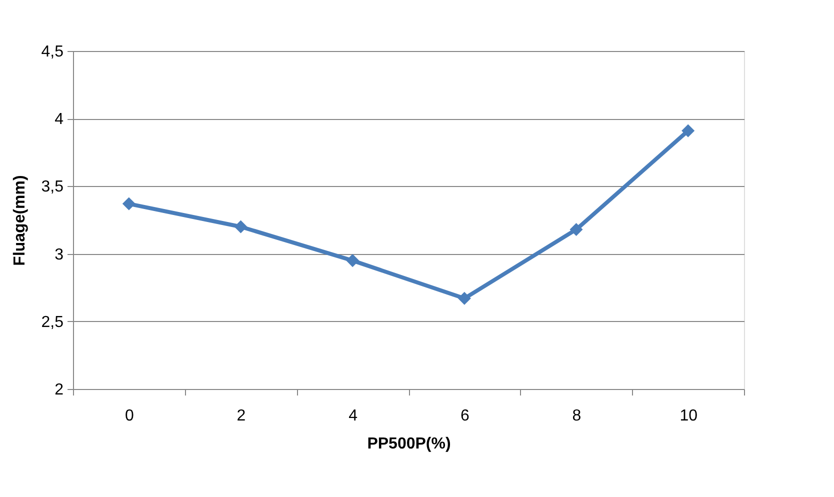 The image size is (834, 497). What do you see at coordinates (19, 220) in the screenshot?
I see `y-axis-title: Fluage(mm)` at bounding box center [19, 220].